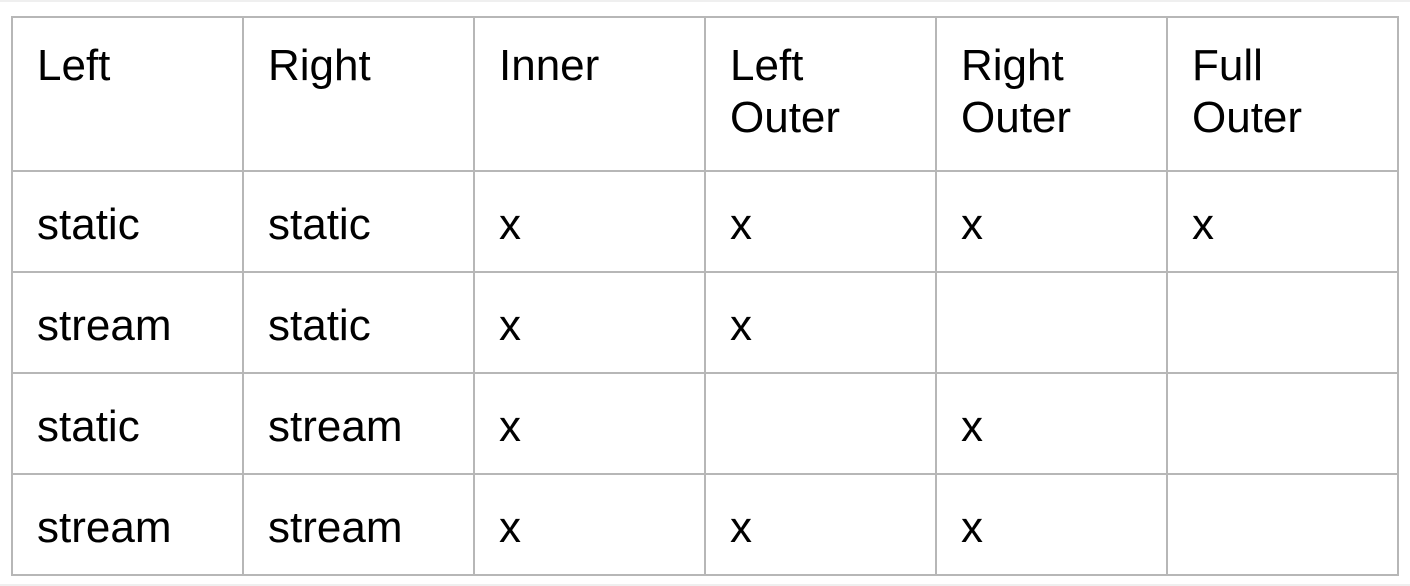  I want to click on header-cell-left-outer: Left Outer, so click(820, 94).